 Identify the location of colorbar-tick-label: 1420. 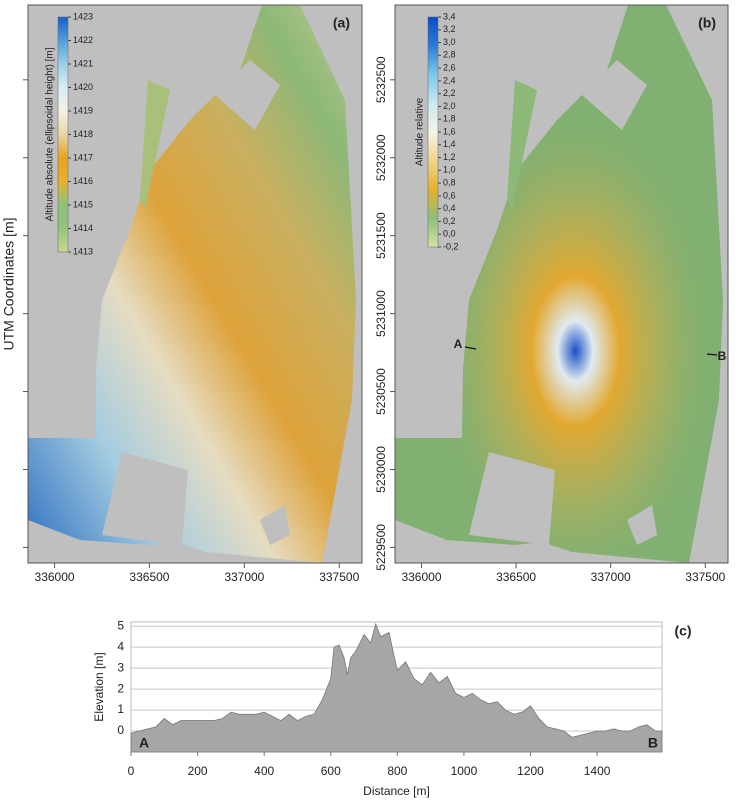
(83, 87).